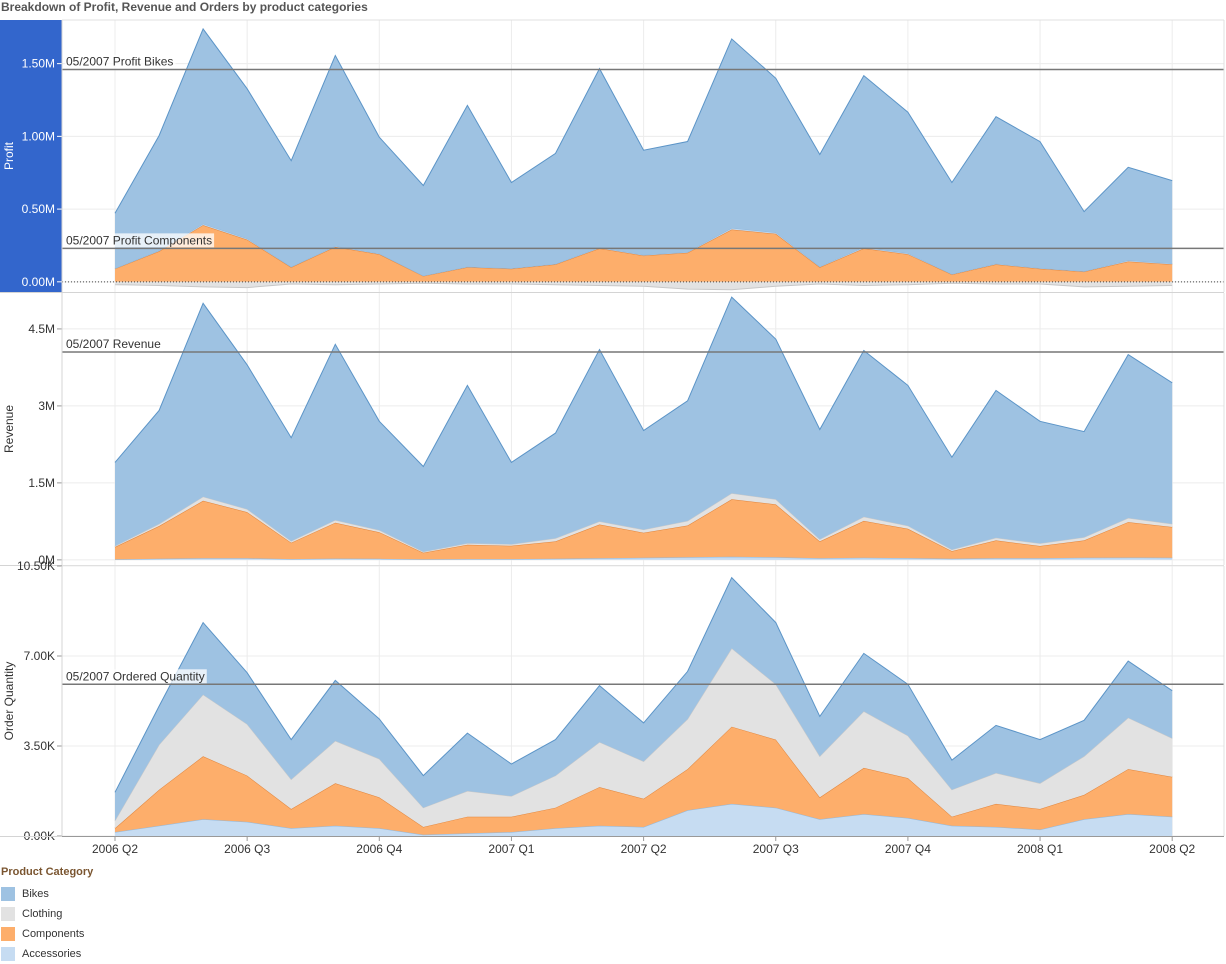  What do you see at coordinates (52, 954) in the screenshot?
I see `legend-label-accessories: Accessories` at bounding box center [52, 954].